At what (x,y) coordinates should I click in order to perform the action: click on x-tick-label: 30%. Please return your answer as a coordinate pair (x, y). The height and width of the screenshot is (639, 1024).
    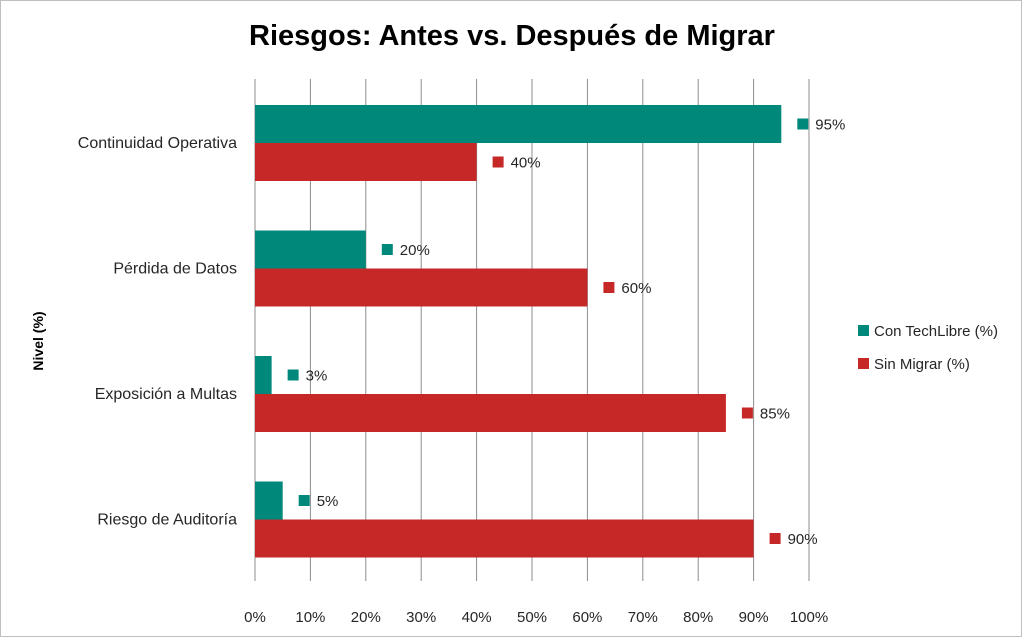
    Looking at the image, I should click on (421, 617).